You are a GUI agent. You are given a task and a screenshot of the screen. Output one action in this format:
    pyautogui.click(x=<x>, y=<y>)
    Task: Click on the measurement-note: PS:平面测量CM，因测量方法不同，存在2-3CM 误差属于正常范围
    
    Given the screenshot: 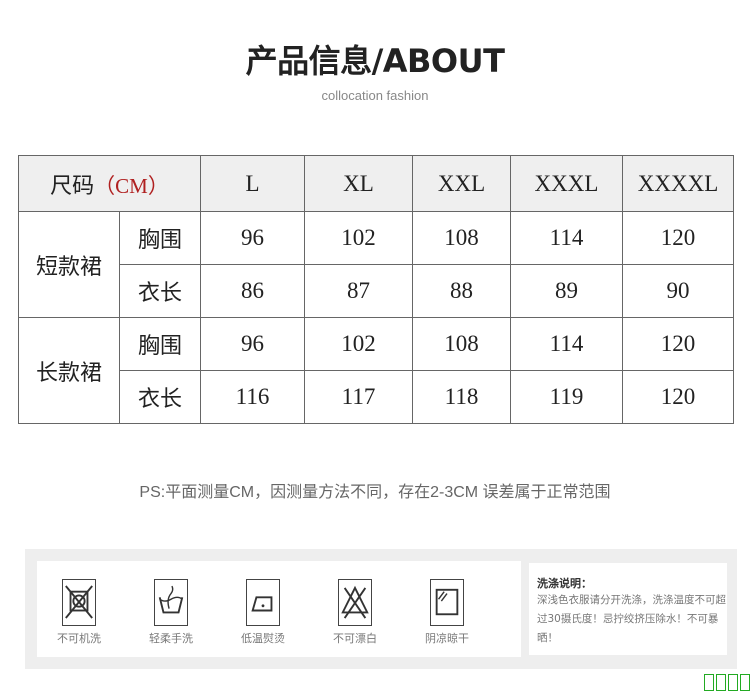 What is the action you would take?
    pyautogui.click(x=375, y=492)
    